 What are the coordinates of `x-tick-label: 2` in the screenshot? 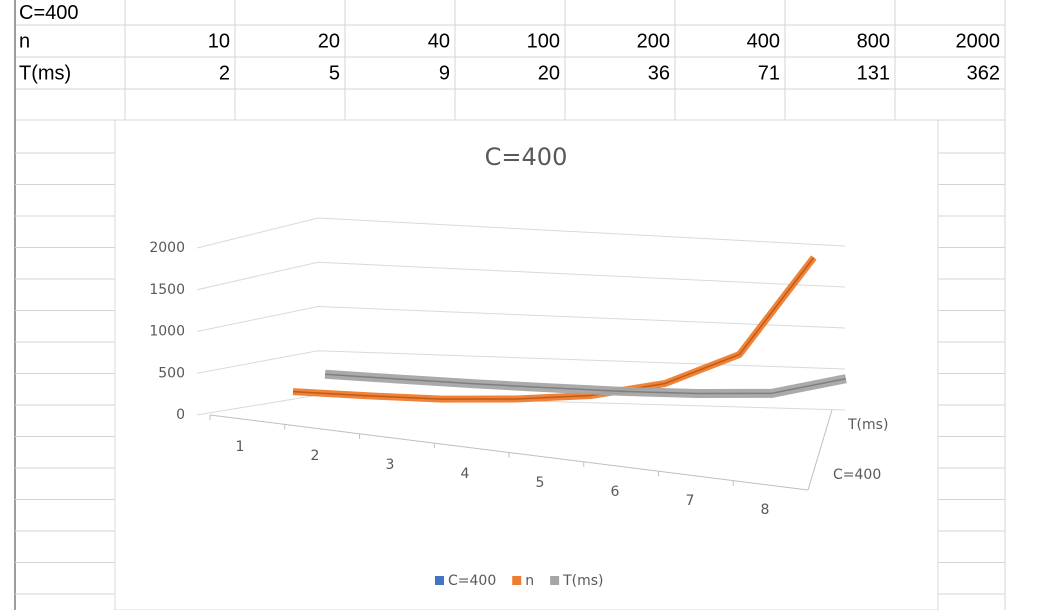 It's located at (315, 456).